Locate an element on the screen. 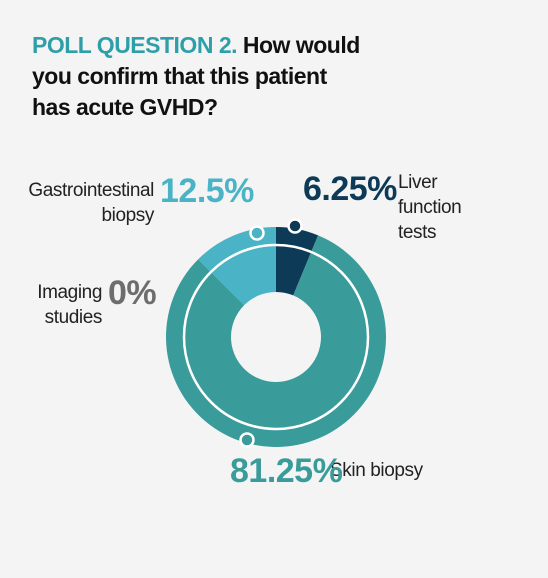  slice-label: Imaging studies is located at coordinates (69, 305).